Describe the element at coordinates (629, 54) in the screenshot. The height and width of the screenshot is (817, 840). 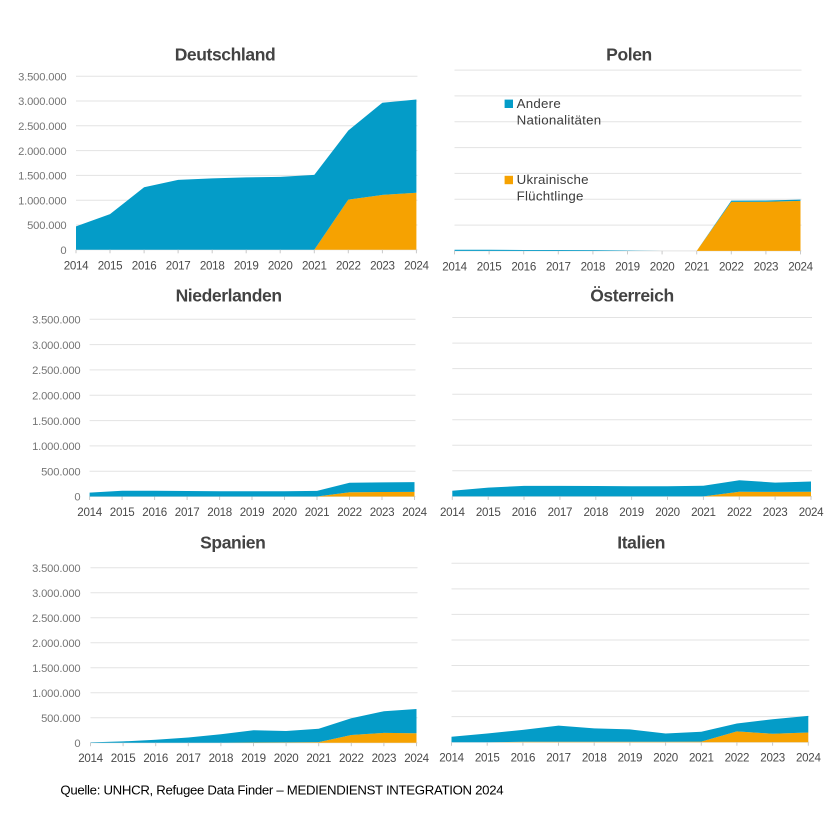
I see `svg-text: Polen` at that location.